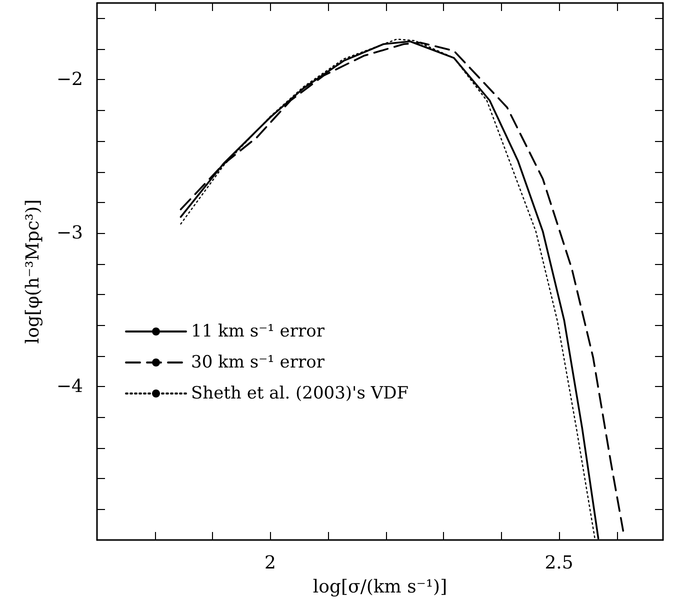  What do you see at coordinates (300, 394) in the screenshot?
I see `legend-label: Sheth et al. (2003)'s VDF` at bounding box center [300, 394].